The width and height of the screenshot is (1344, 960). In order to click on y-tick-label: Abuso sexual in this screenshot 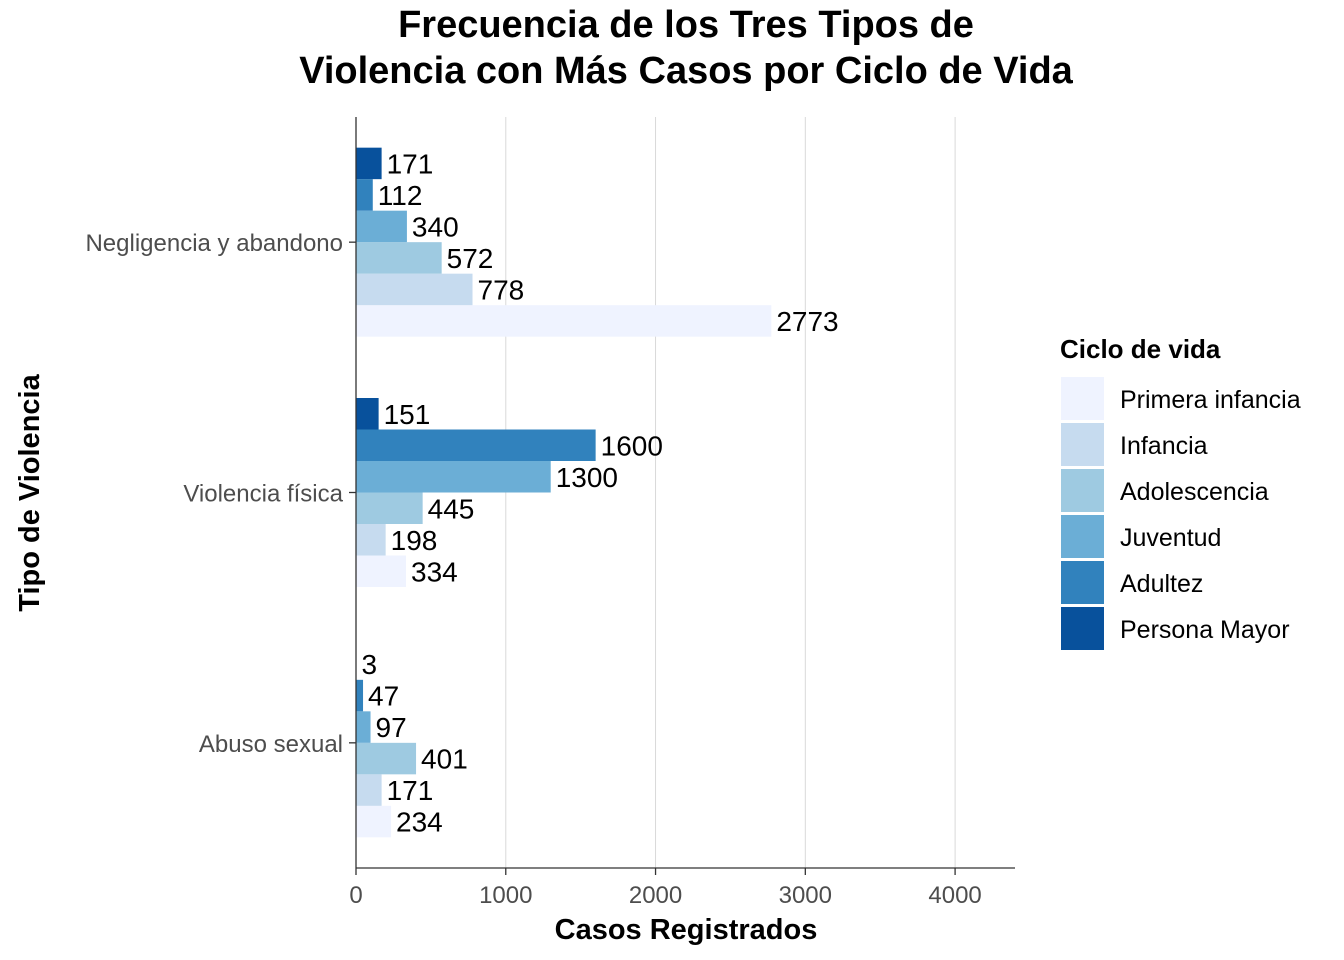, I will do `click(271, 744)`.